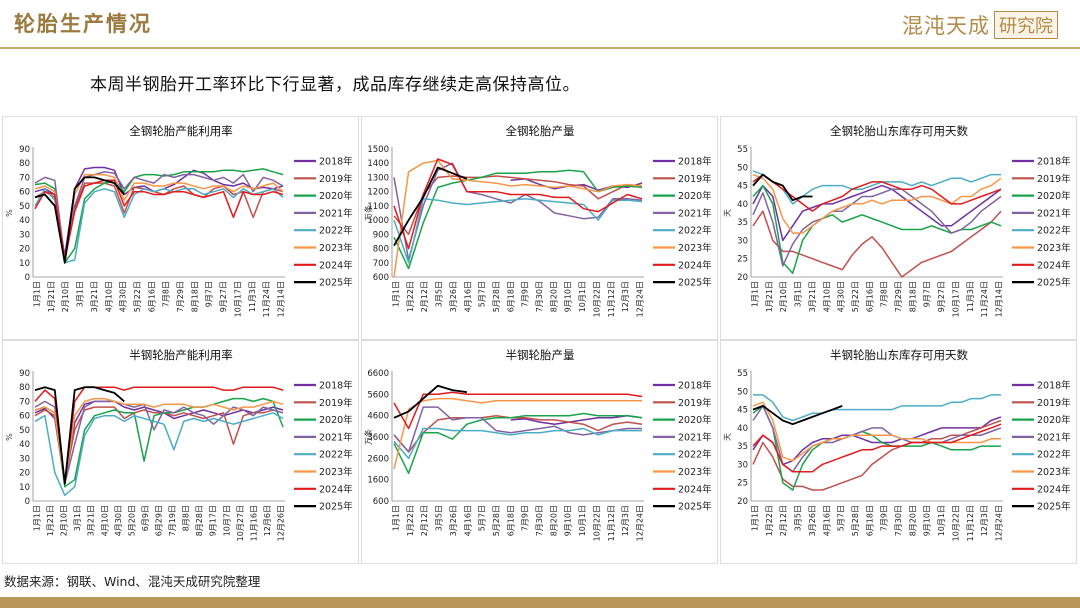 The width and height of the screenshot is (1080, 608). I want to click on x-tick-label: 4月10日, so click(108, 296).